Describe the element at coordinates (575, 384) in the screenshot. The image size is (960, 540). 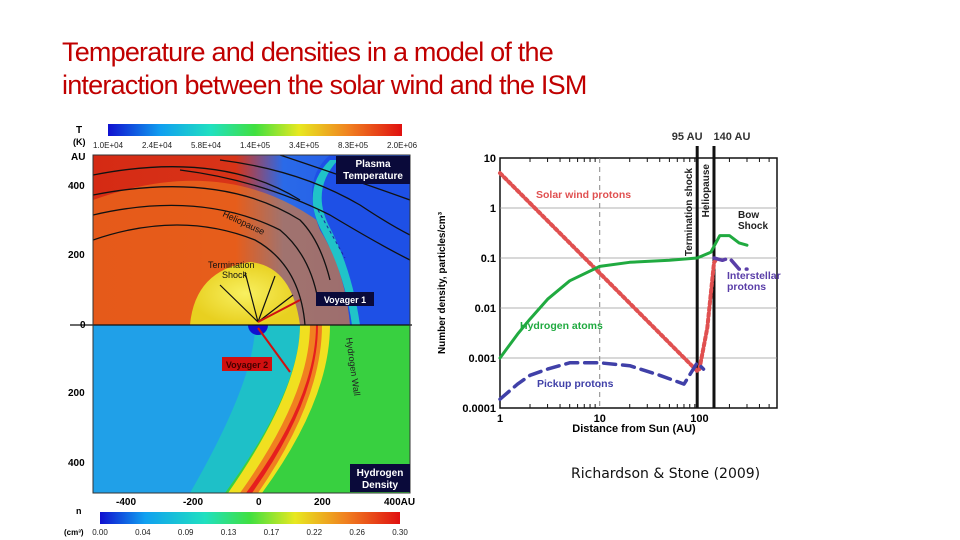
I see `series-label: Pickup protons` at that location.